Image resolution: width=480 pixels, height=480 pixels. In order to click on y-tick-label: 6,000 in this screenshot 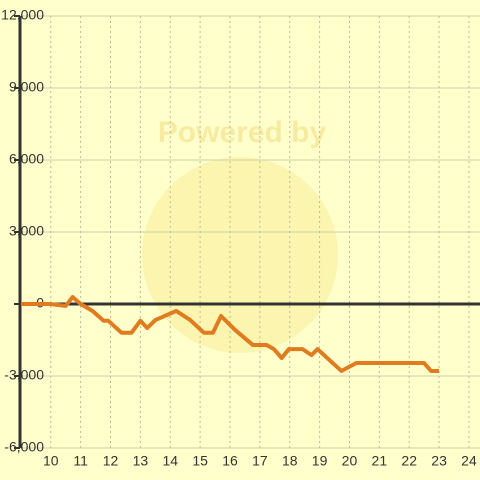, I will do `click(26, 159)`.